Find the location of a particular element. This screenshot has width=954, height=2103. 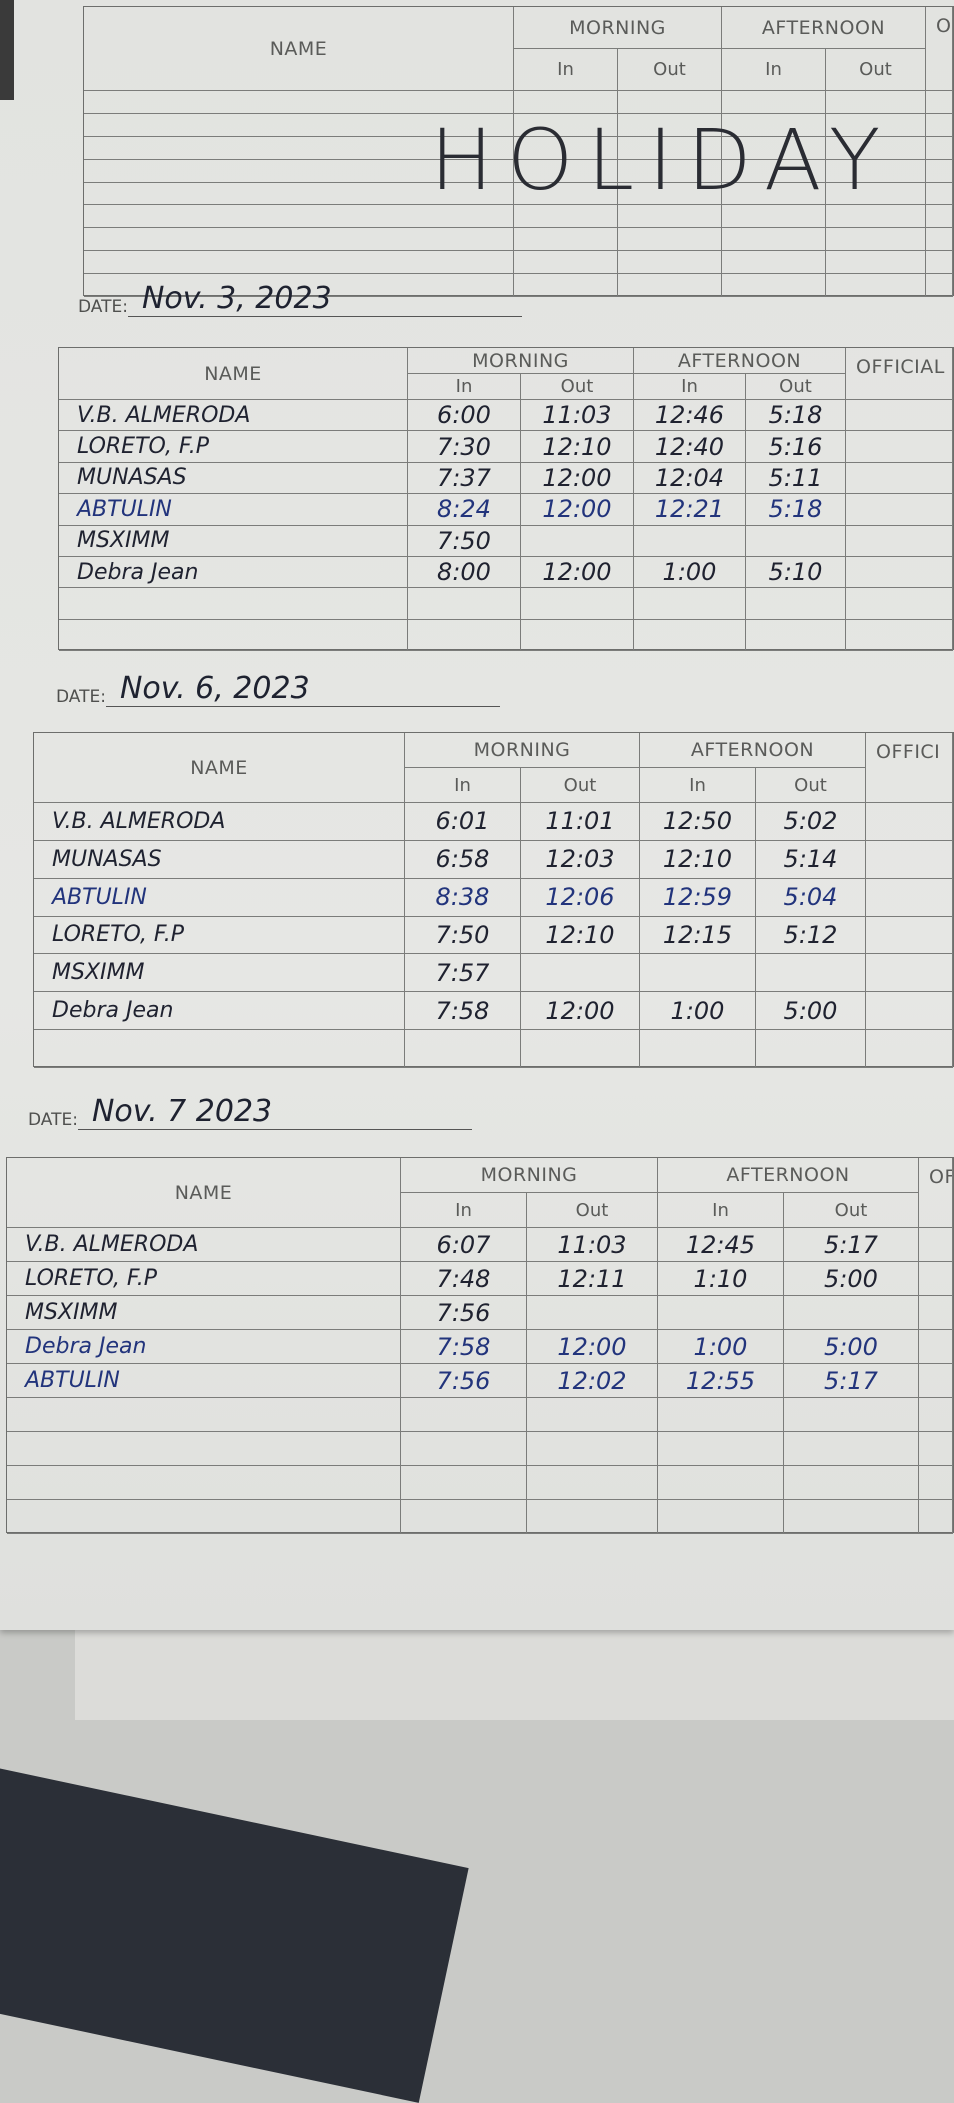

time-cell-am-out: 12:06 is located at coordinates (580, 897).